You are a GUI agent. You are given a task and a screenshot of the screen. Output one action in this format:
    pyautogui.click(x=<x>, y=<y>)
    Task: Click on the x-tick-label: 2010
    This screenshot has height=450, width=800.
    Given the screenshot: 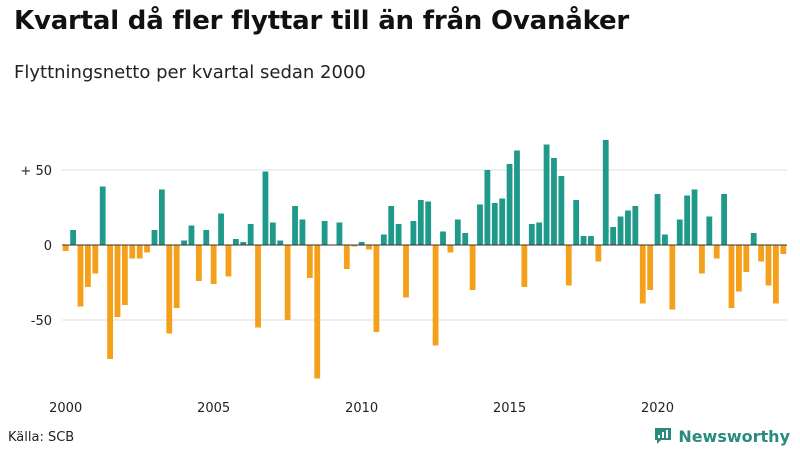 What is the action you would take?
    pyautogui.click(x=361, y=408)
    